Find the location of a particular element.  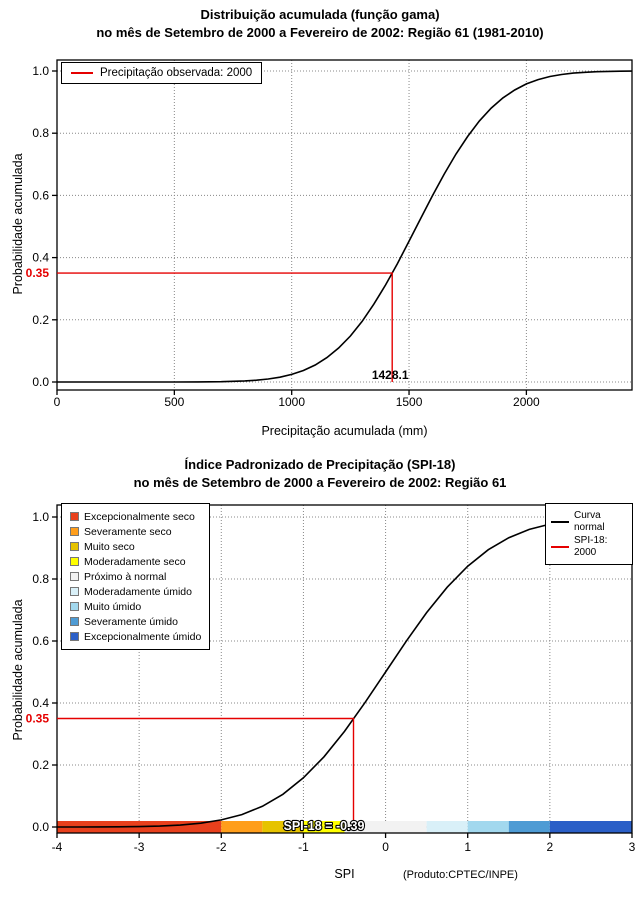

legend-item: SPI-18: 2000 is located at coordinates (589, 546).